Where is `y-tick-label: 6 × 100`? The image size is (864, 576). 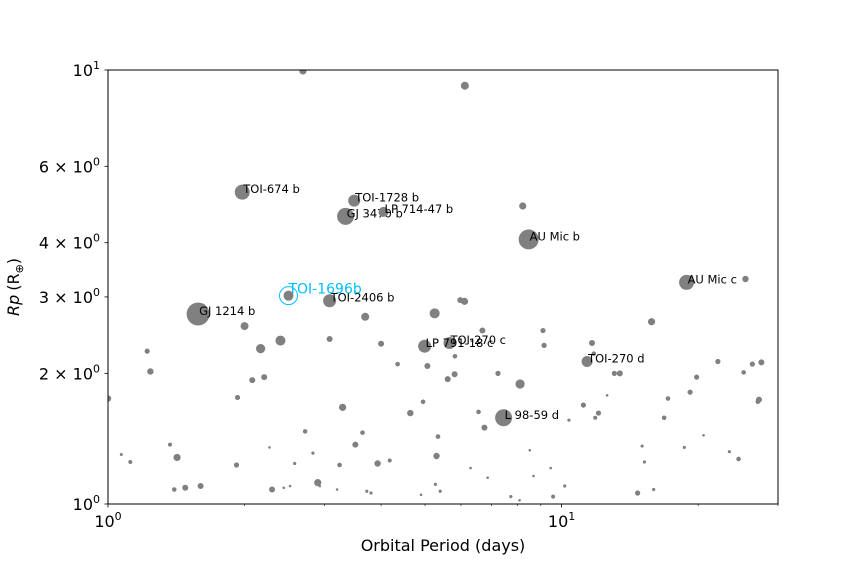
y-tick-label: 6 × 100 is located at coordinates (69, 165).